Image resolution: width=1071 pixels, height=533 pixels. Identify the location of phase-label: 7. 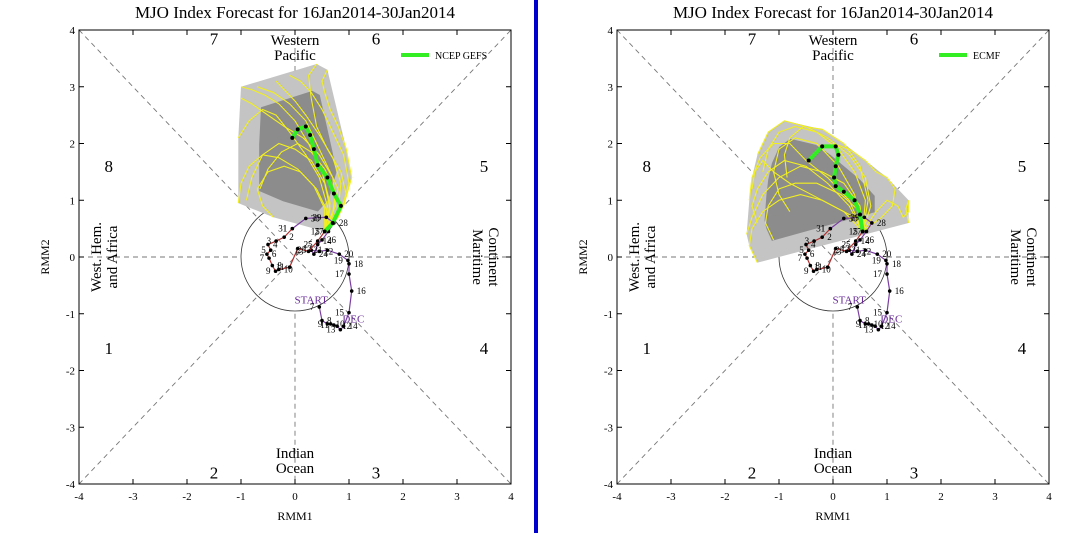
(214, 39).